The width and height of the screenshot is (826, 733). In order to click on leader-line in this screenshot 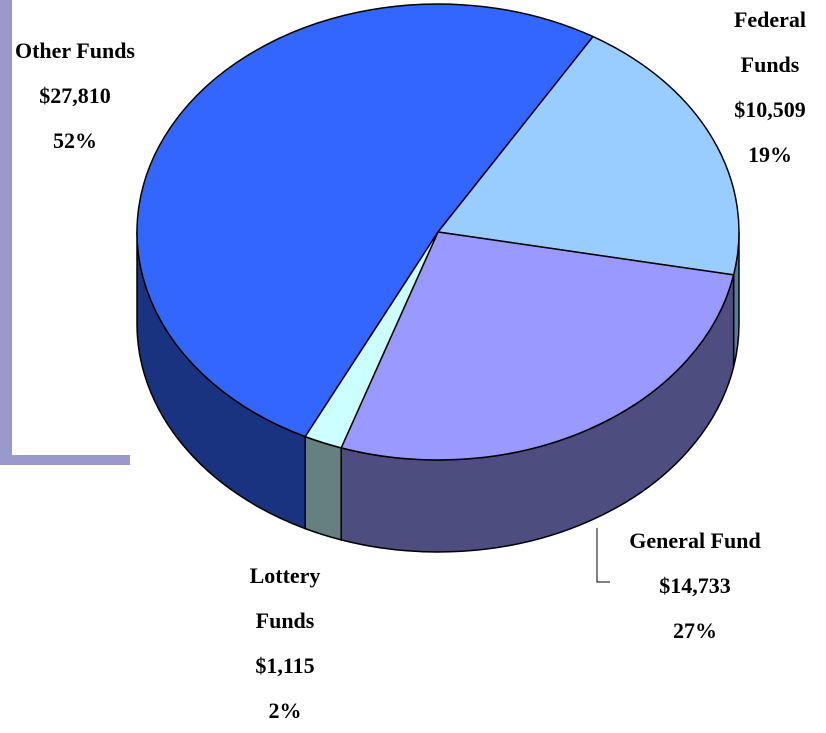, I will do `click(603, 555)`.